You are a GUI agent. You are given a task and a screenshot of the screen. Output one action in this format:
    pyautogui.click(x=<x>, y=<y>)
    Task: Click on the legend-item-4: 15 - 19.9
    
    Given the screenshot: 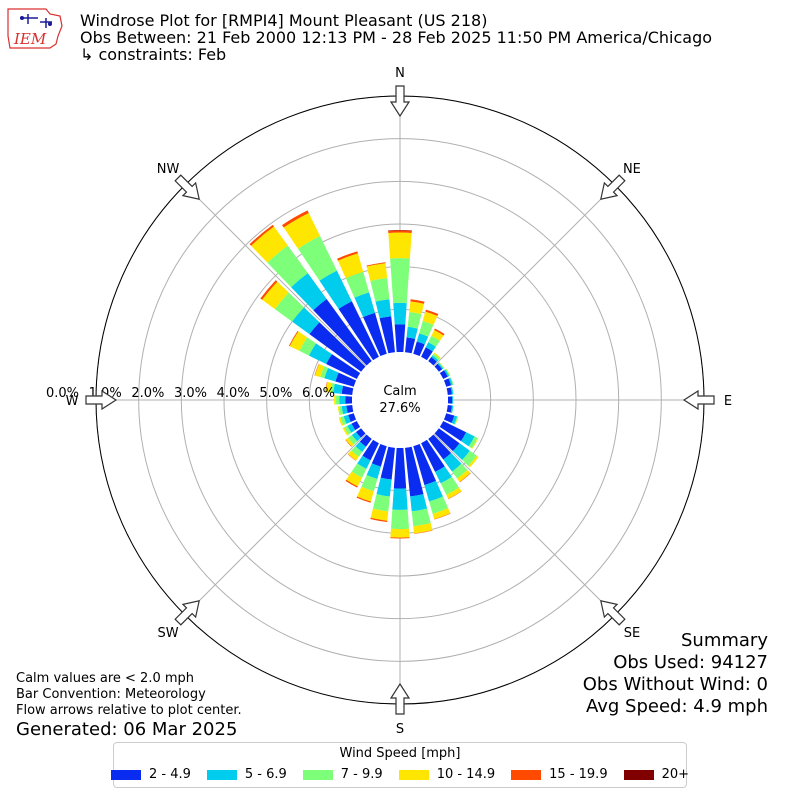 What is the action you would take?
    pyautogui.click(x=559, y=774)
    